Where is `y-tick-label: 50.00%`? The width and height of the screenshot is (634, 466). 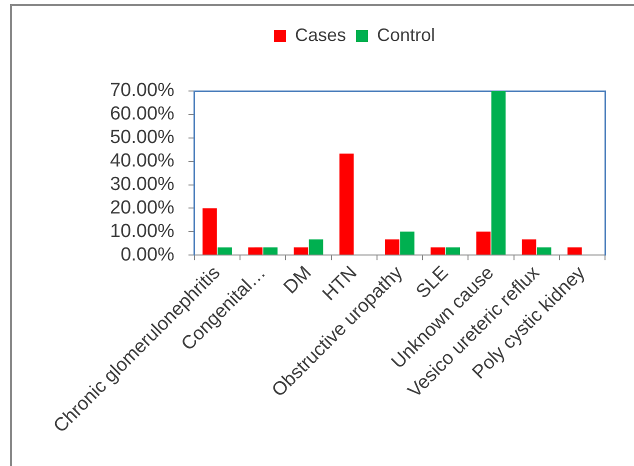
y-tick-label: 50.00% is located at coordinates (142, 137).